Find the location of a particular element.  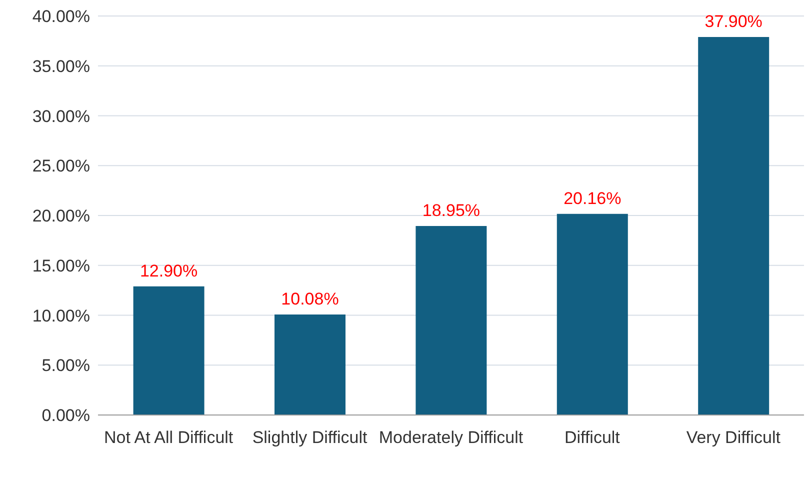

data-label: 18.95% is located at coordinates (451, 210).